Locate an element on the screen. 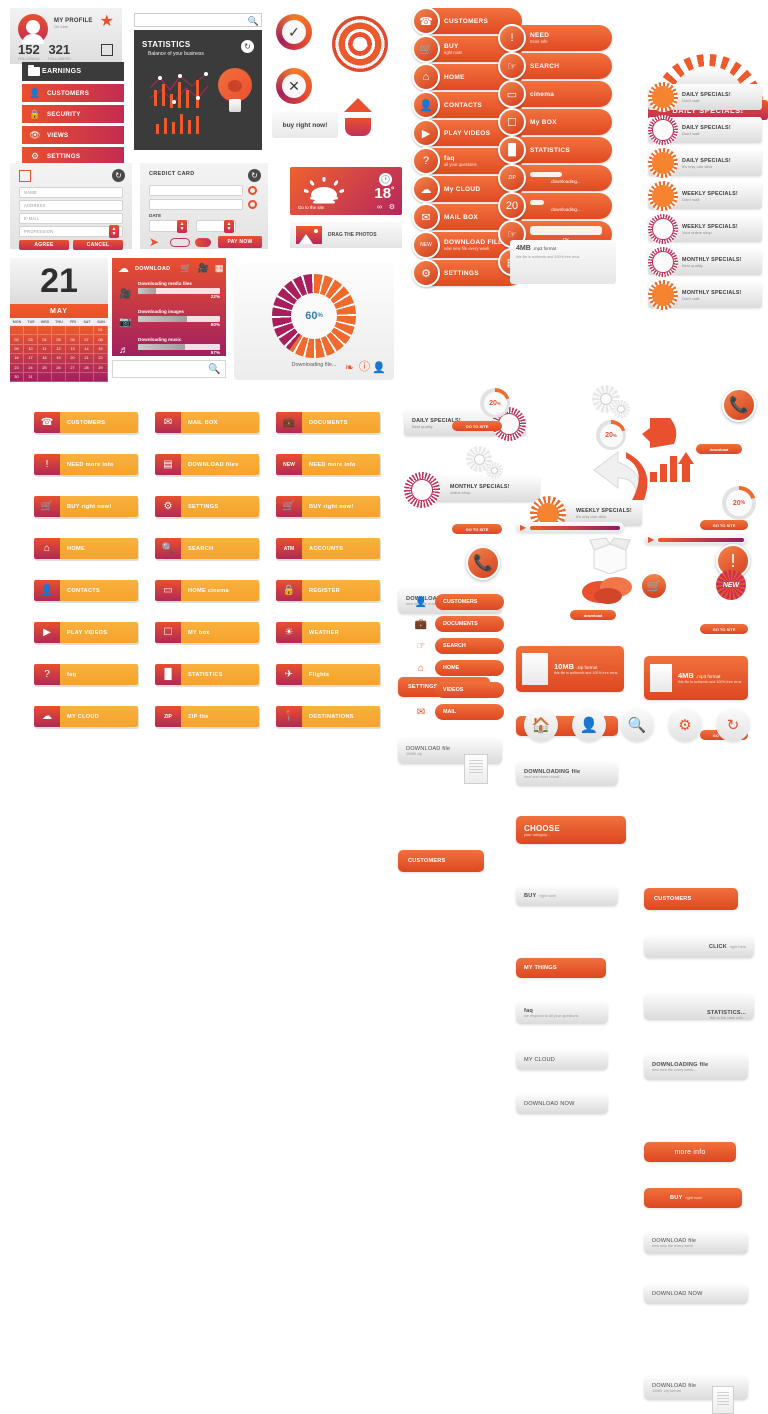 Image resolution: width=768 pixels, height=1414 pixels. list-item: ✉ MAIL is located at coordinates (458, 712).